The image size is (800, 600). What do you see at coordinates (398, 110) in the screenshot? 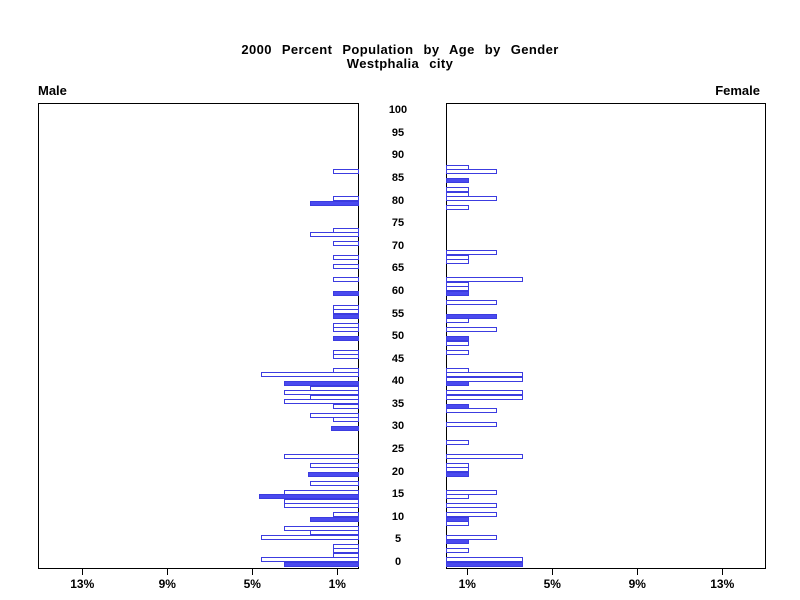
I see `age-tick-label-100: 100` at bounding box center [398, 110].